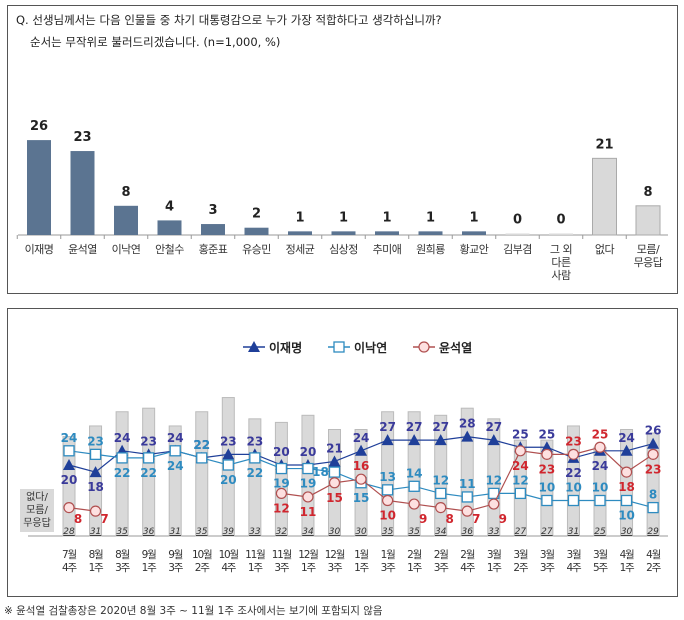  What do you see at coordinates (547, 561) in the screenshot?
I see `category-label: 3월 3주` at bounding box center [547, 561].